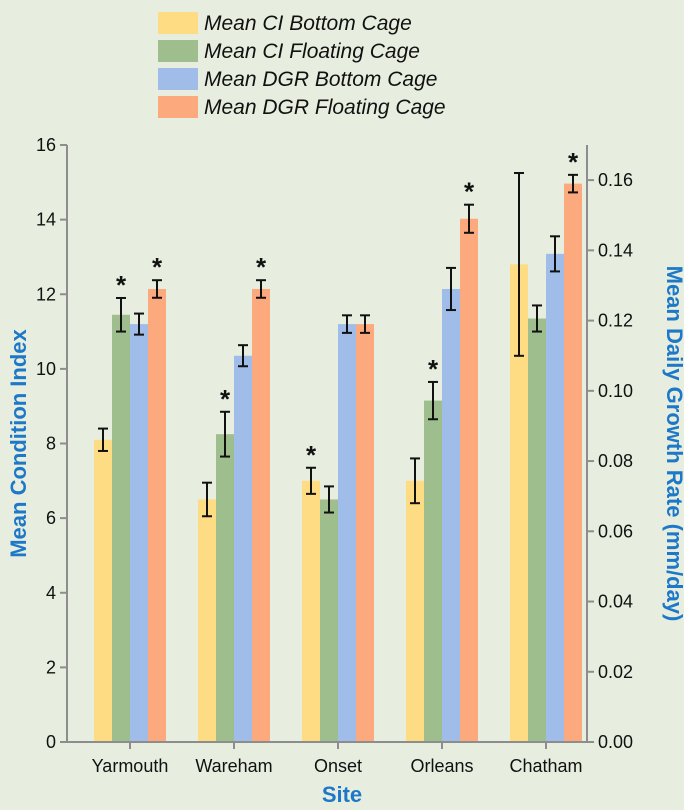 The image size is (684, 810). What do you see at coordinates (320, 79) in the screenshot?
I see `legend-label-3: Mean DGR Bottom Cage` at bounding box center [320, 79].